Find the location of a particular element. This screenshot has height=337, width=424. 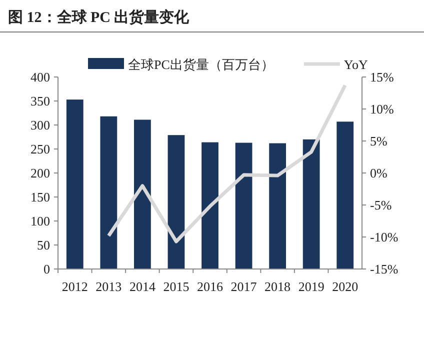

chart-title: 图 12：全球 PC 出货量变化 is located at coordinates (99, 17).